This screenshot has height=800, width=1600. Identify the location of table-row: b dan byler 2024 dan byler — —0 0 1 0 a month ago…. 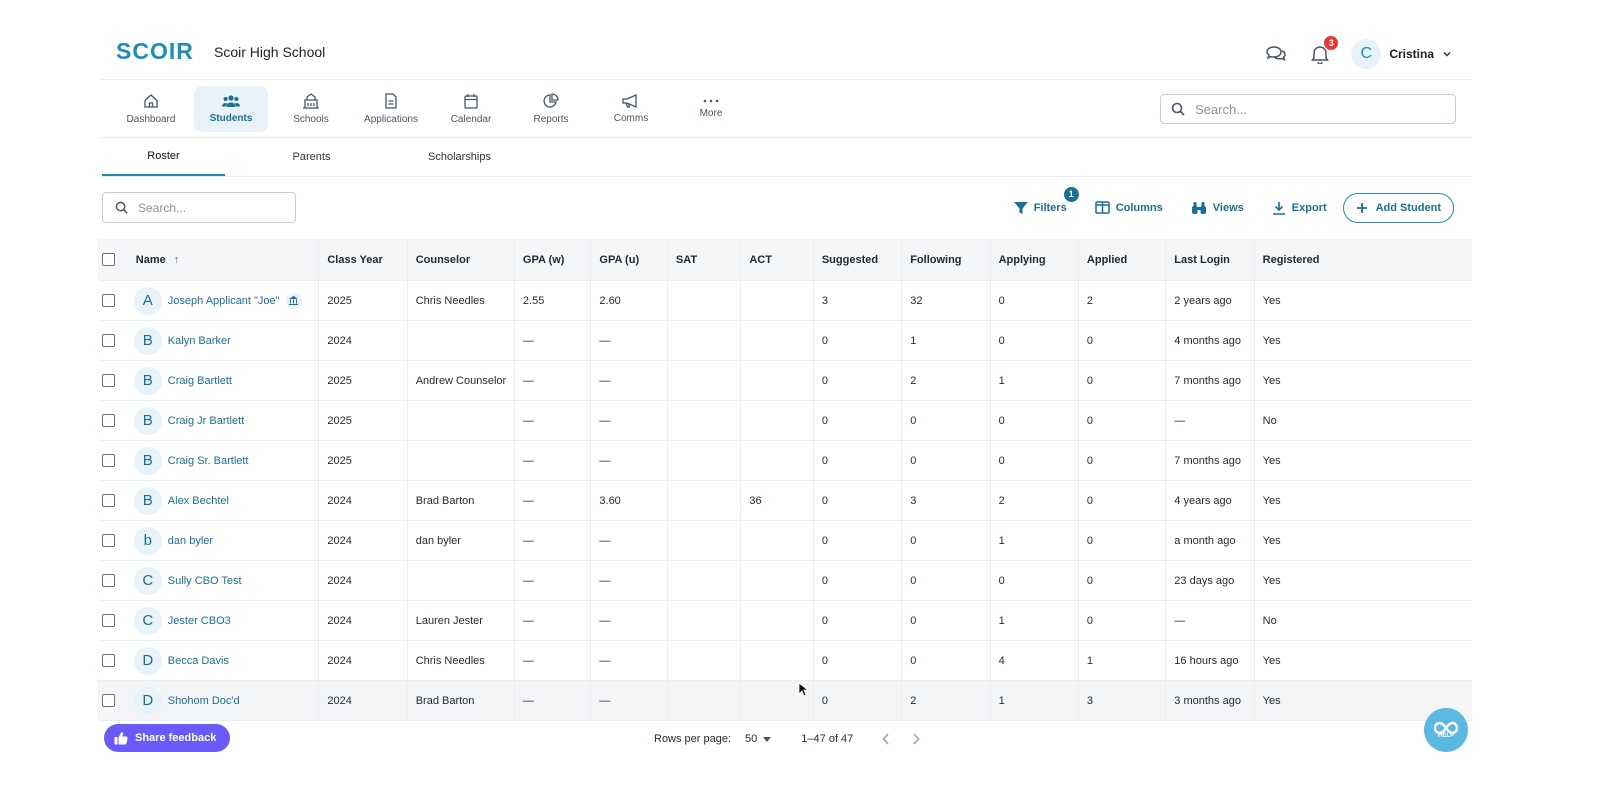
(785, 541).